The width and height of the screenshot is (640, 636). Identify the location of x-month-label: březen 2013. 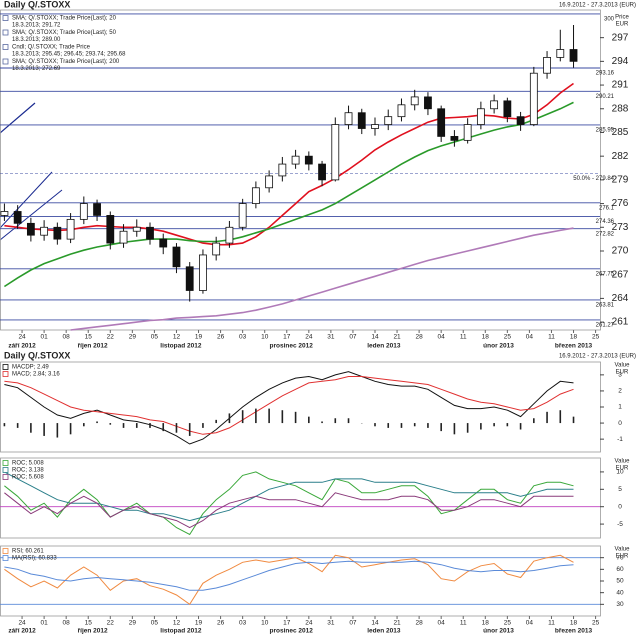
(574, 346).